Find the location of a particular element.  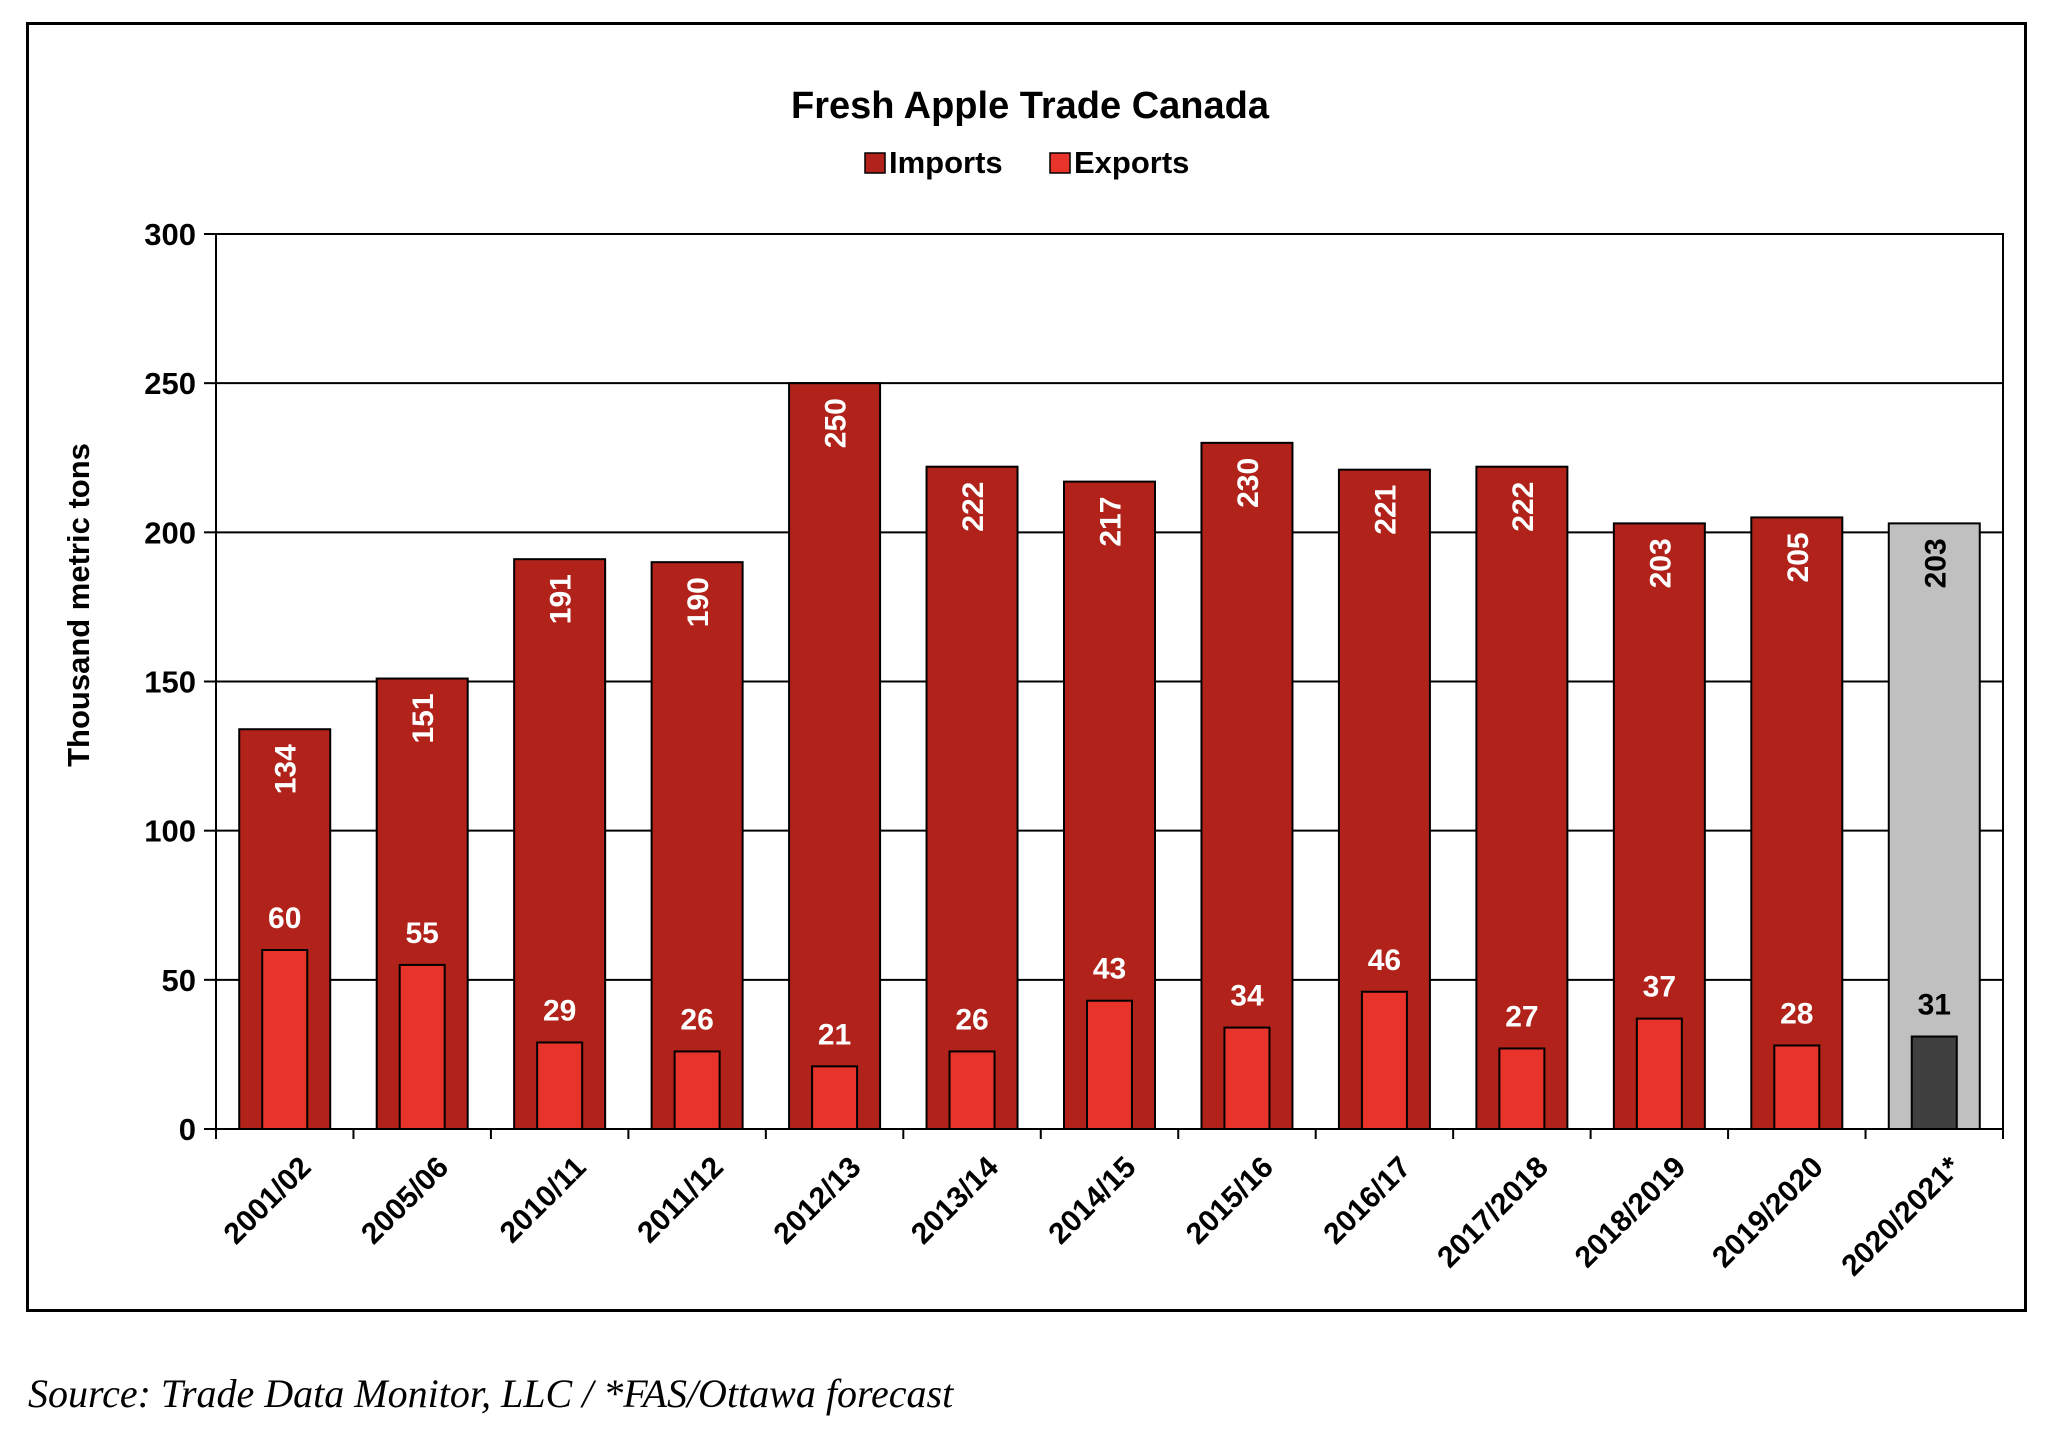

y-tick-label: 150 is located at coordinates (170, 682).